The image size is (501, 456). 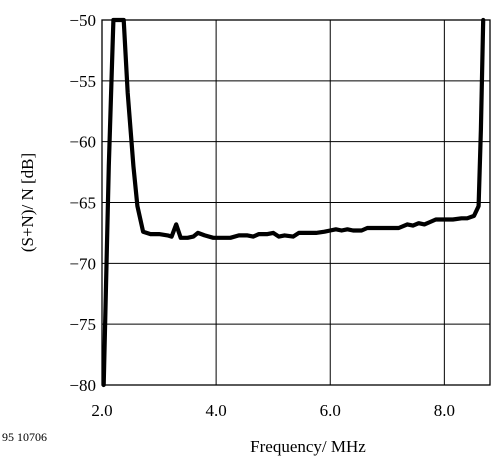 I want to click on y-tick-label: −50, so click(x=82, y=20).